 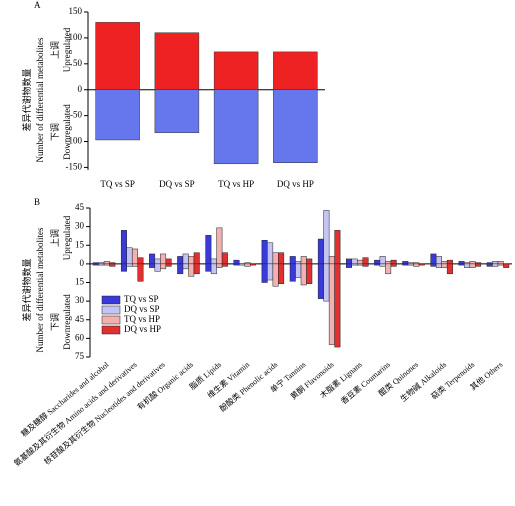 What do you see at coordinates (142, 309) in the screenshot?
I see `legend-label: DQ vs SP` at bounding box center [142, 309].